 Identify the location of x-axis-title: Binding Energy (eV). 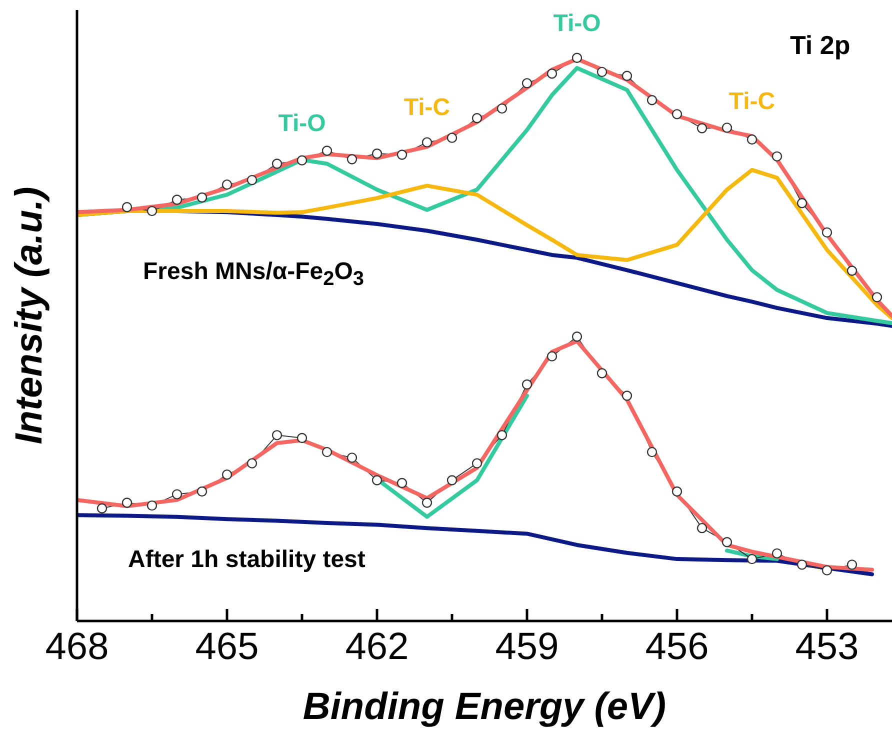
(485, 707).